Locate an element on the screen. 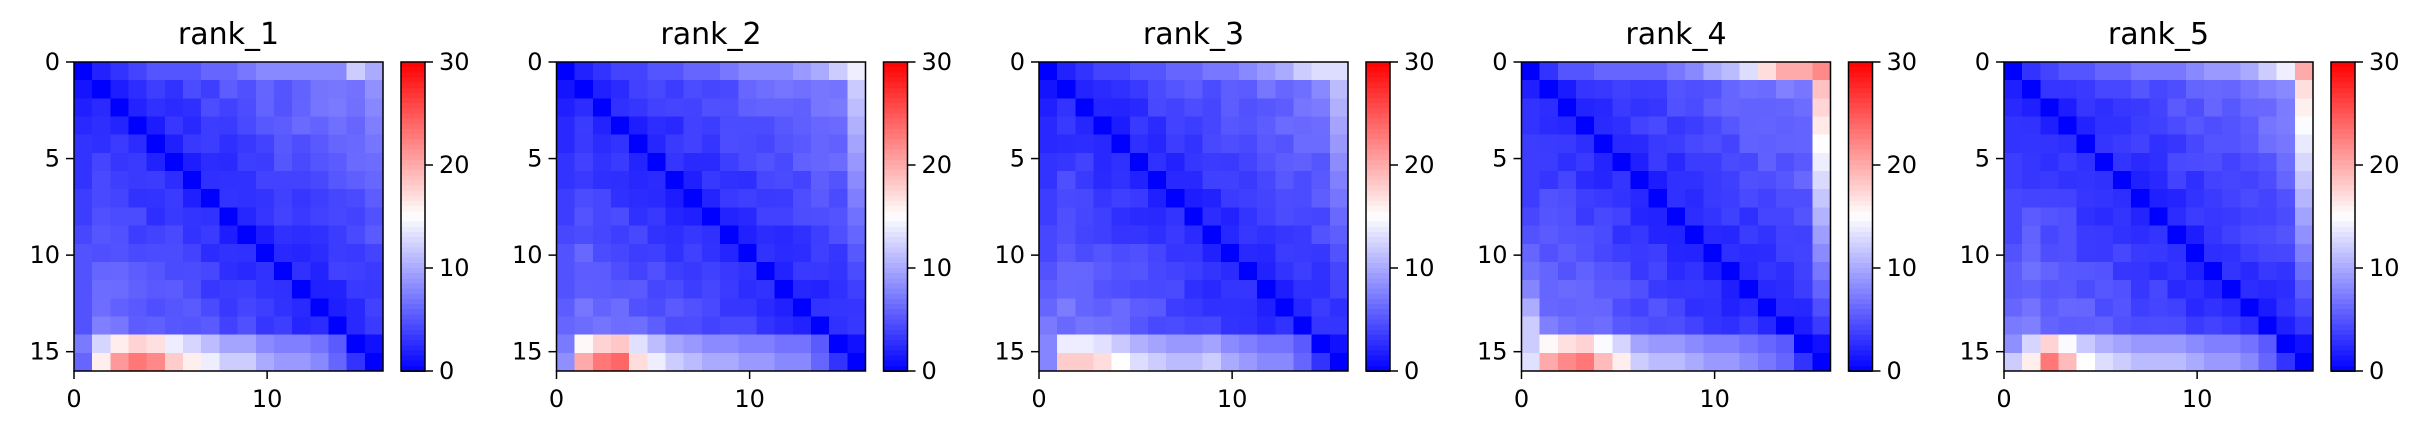  y-tick-label: 5 is located at coordinates (1982, 159).